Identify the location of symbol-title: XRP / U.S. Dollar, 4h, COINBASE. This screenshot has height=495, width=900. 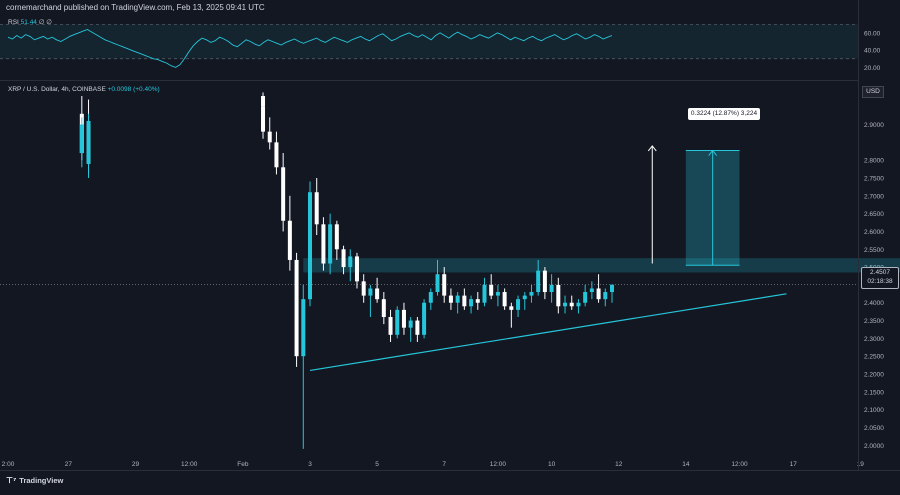
(57, 89).